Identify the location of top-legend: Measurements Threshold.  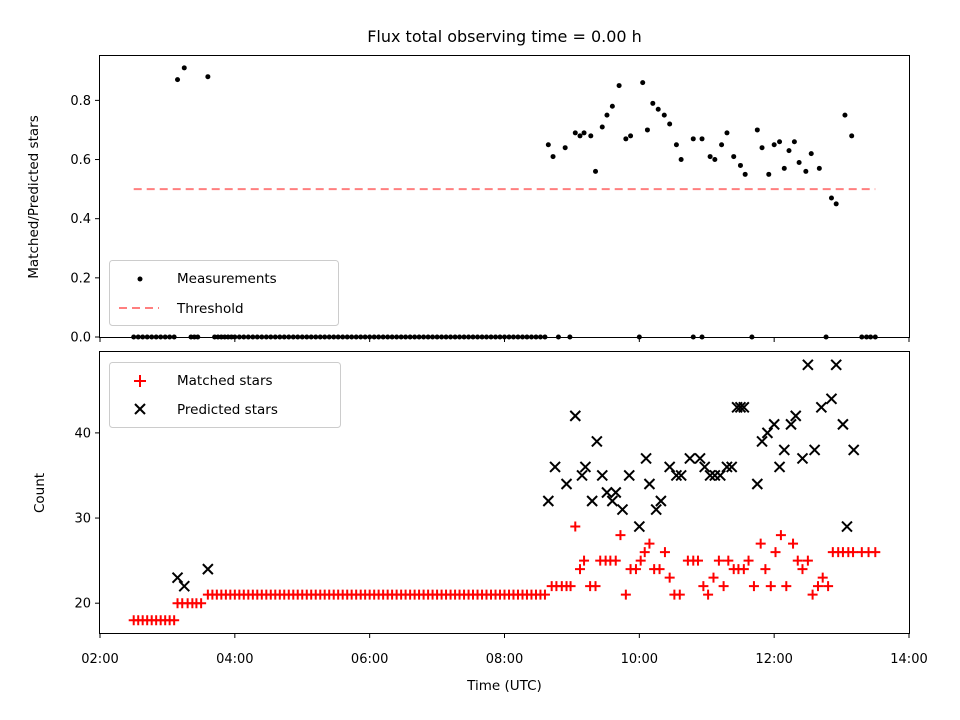
(224, 293).